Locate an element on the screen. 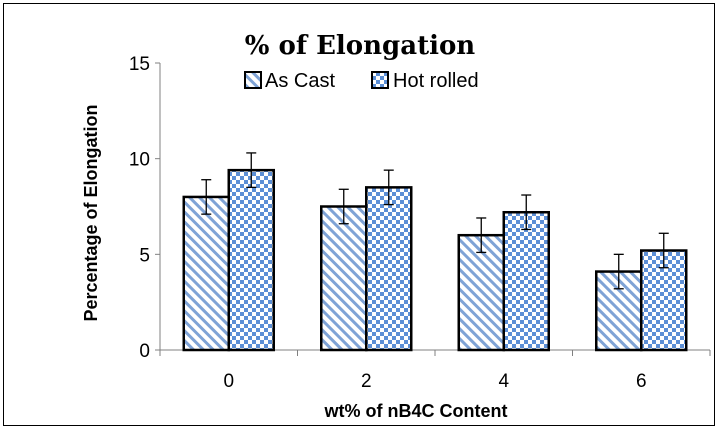 The height and width of the screenshot is (430, 720). y-tick-label: 5 is located at coordinates (144, 255).